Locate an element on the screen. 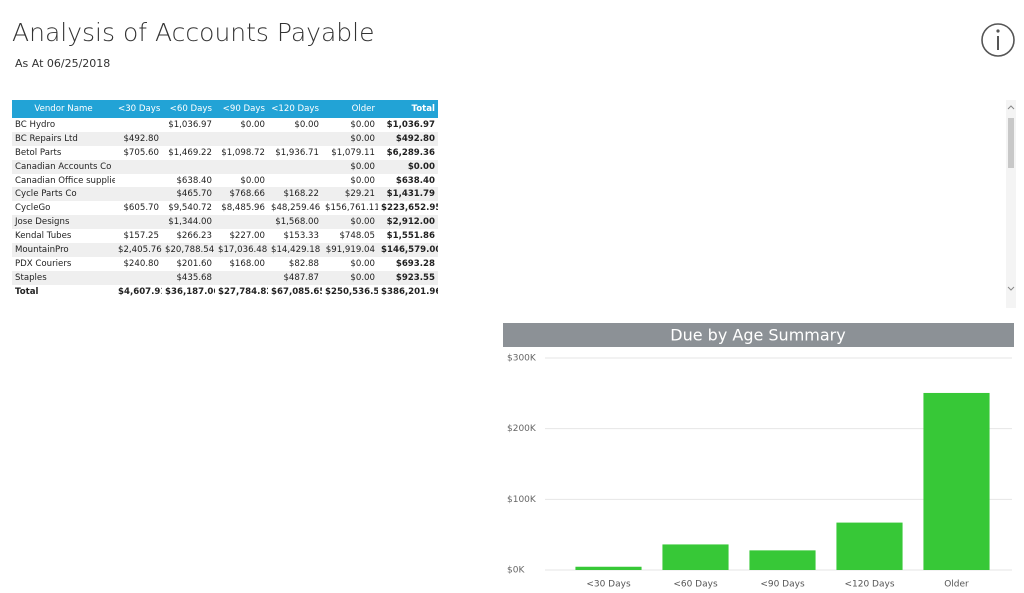 Image resolution: width=1024 pixels, height=593 pixels. x-tick-label: <120 Days is located at coordinates (869, 585).